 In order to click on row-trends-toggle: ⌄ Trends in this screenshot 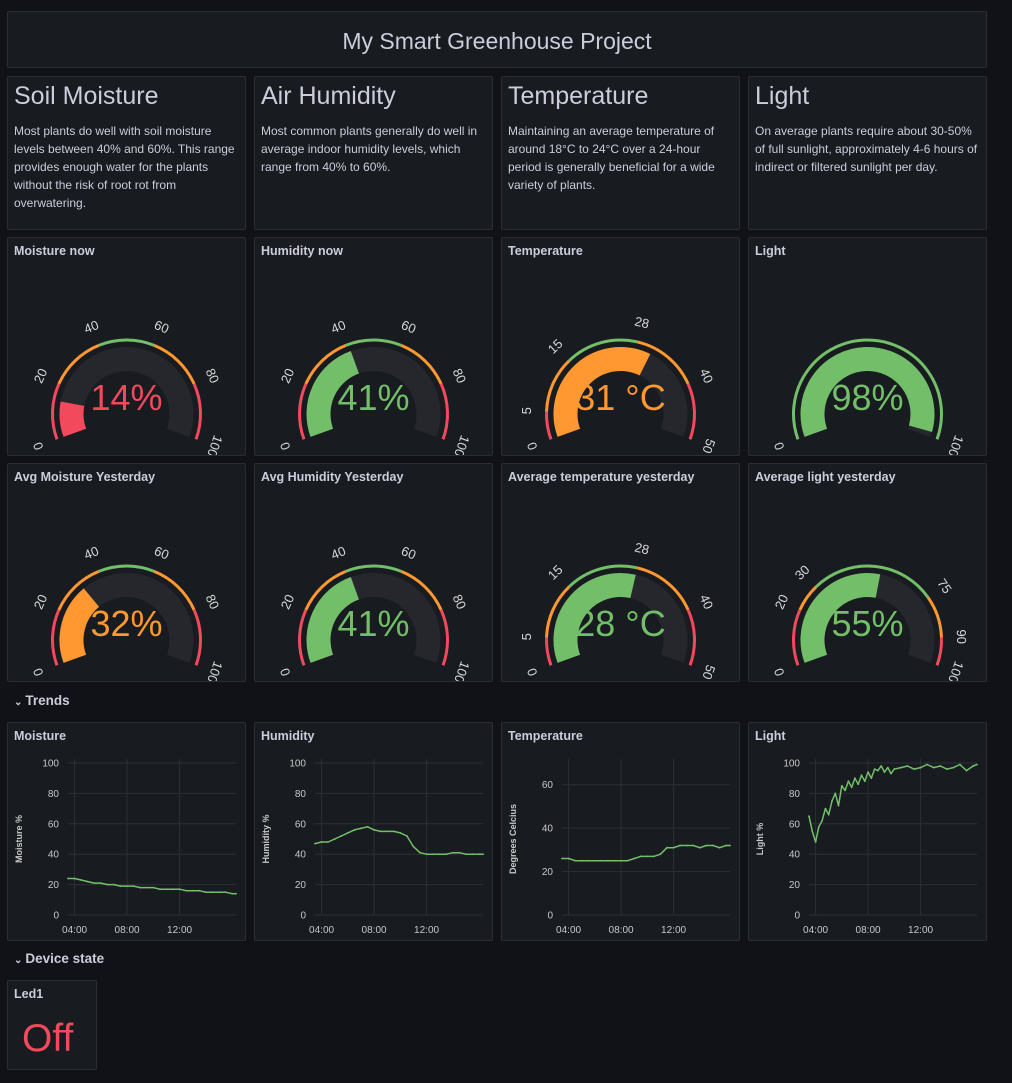, I will do `click(42, 700)`.